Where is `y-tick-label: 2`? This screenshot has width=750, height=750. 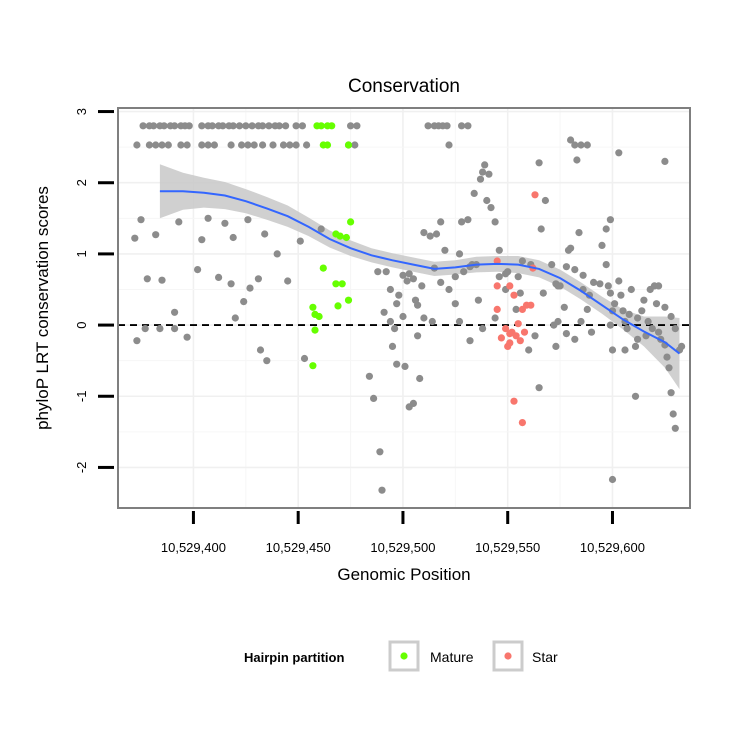
y-tick-label: 2 is located at coordinates (81, 182).